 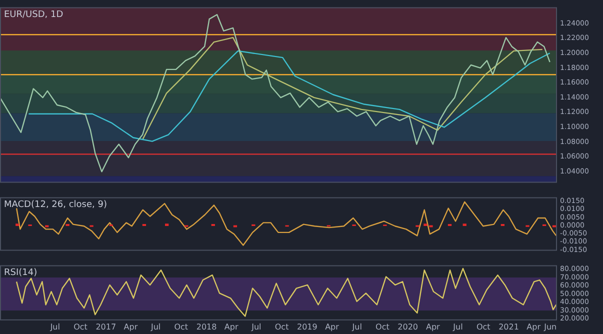 What do you see at coordinates (55, 205) in the screenshot?
I see `chart-title: MACD(12, 26, close, 9)` at bounding box center [55, 205].